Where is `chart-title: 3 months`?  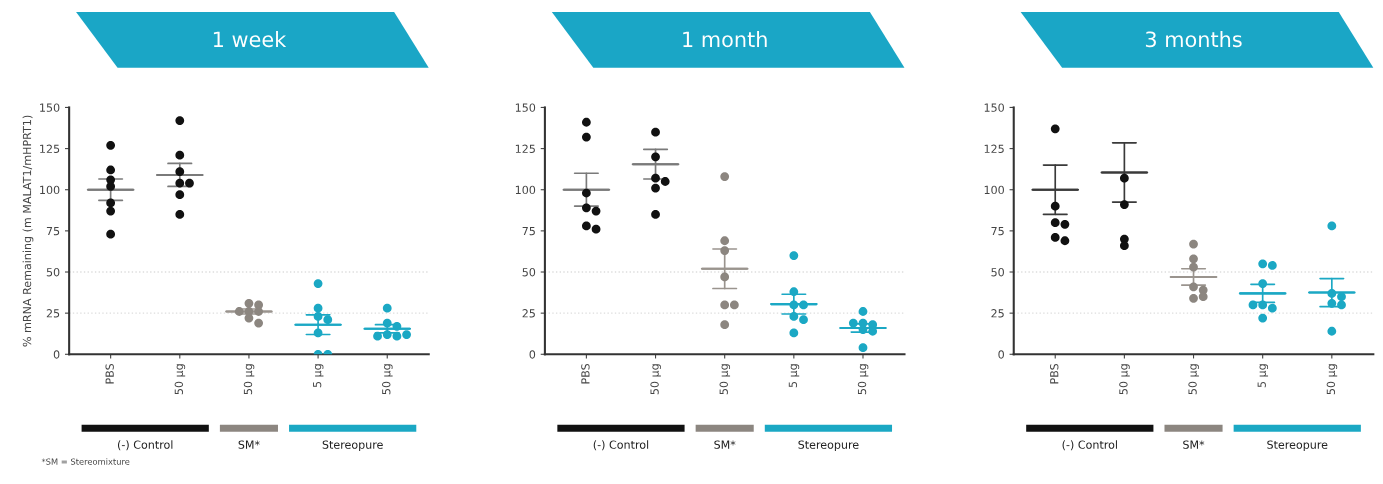
chart-title: 3 months is located at coordinates (1193, 39).